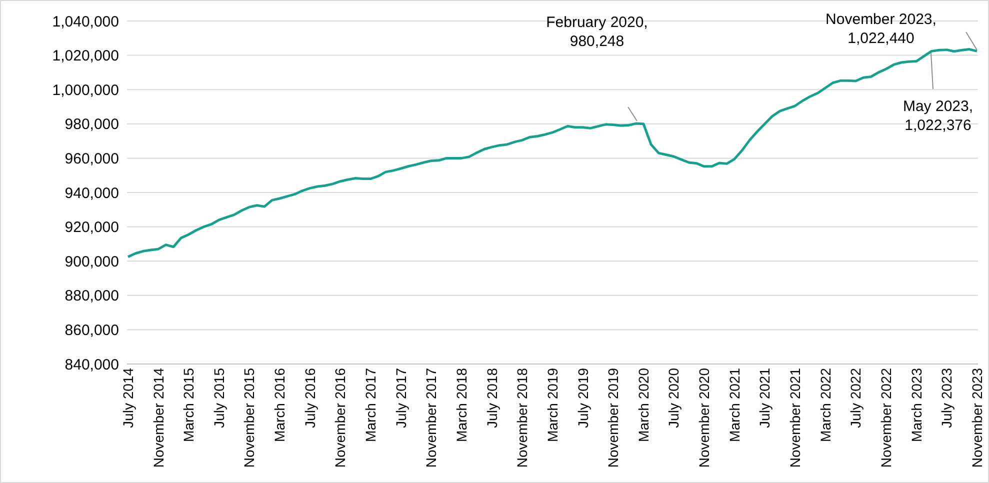  Describe the element at coordinates (916, 405) in the screenshot. I see `x-tick-label: March 2023` at that location.